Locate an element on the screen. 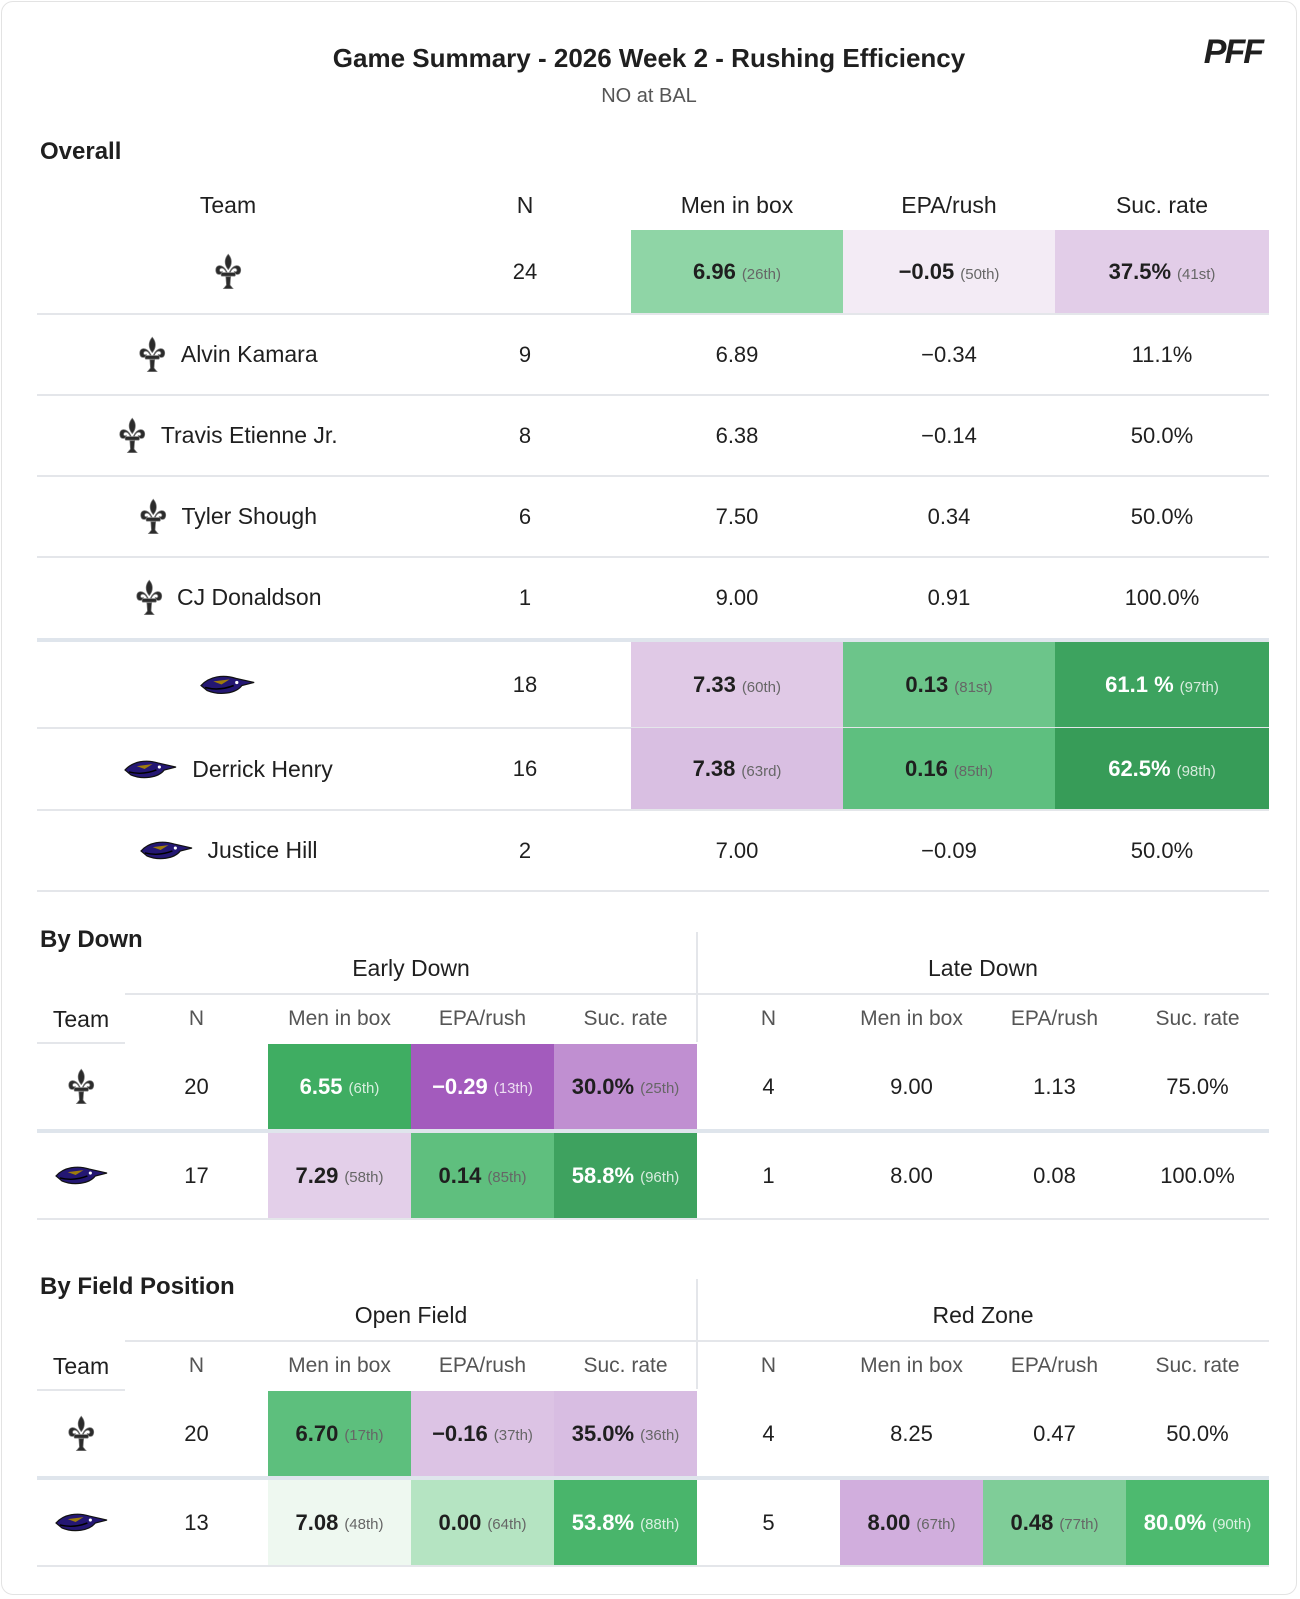 The image size is (1300, 1599). pff-logo: PFF is located at coordinates (1233, 51).